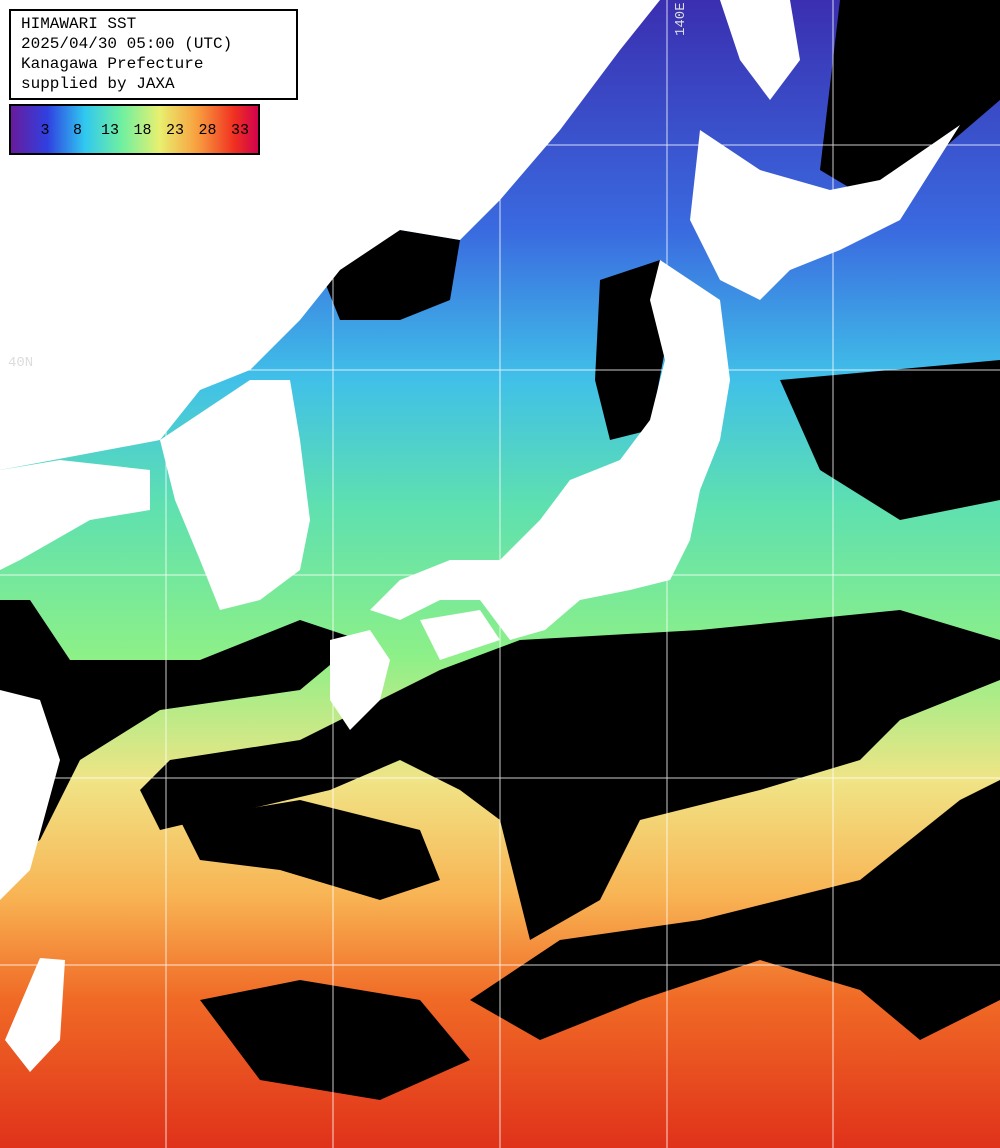  What do you see at coordinates (681, 19) in the screenshot?
I see `longitude-label: 140E` at bounding box center [681, 19].